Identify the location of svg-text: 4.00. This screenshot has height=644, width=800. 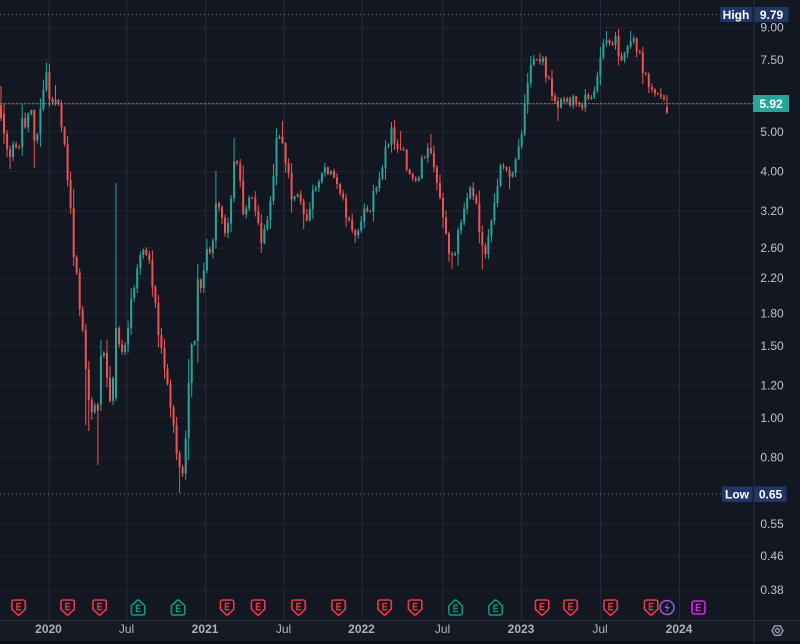
(772, 172).